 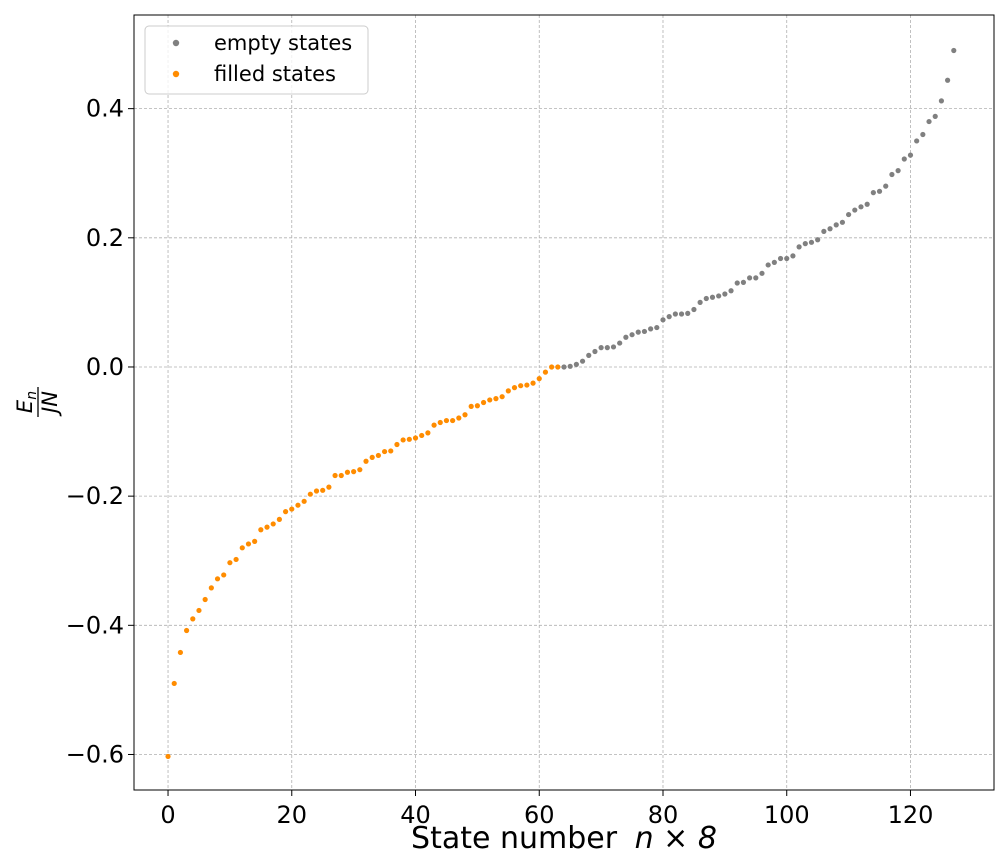 What do you see at coordinates (105, 109) in the screenshot?
I see `y-tick-label: 0.4` at bounding box center [105, 109].